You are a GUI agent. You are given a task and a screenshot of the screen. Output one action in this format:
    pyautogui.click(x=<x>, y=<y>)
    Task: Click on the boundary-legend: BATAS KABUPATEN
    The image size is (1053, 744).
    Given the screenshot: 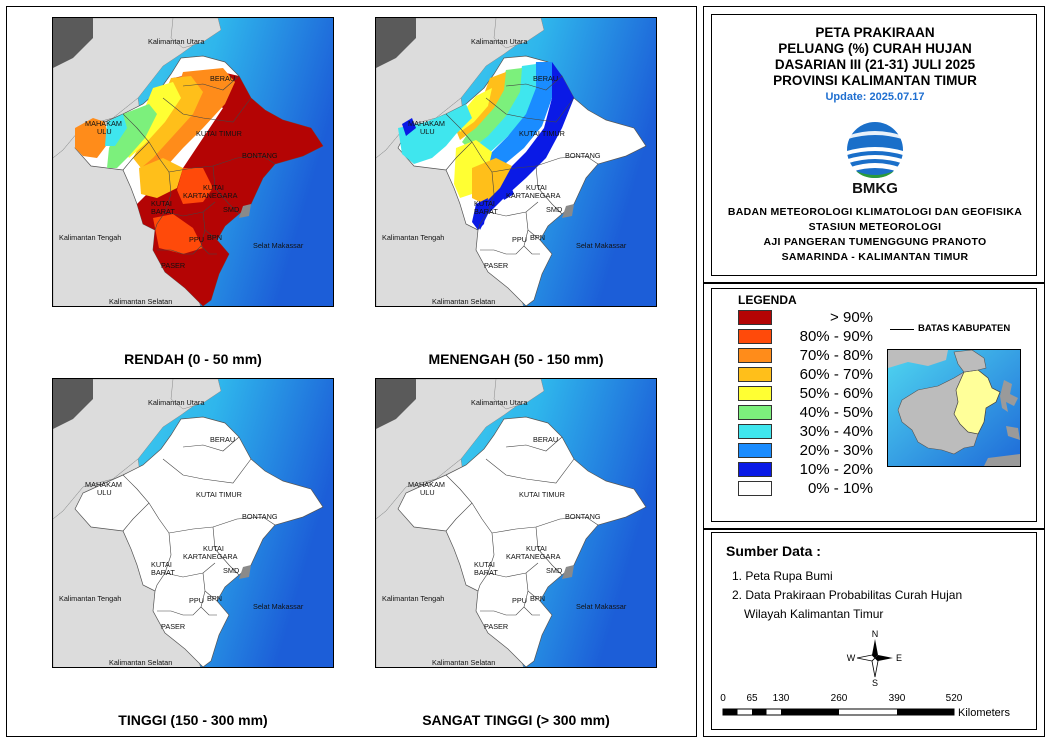 What is the action you would take?
    pyautogui.click(x=960, y=330)
    